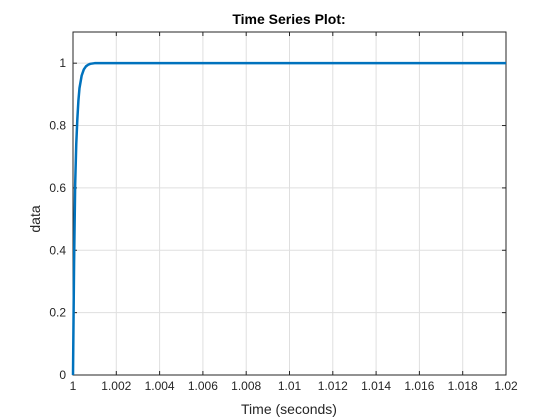 Image resolution: width=560 pixels, height=420 pixels. What do you see at coordinates (62, 375) in the screenshot?
I see `y-tick-label: 0` at bounding box center [62, 375].